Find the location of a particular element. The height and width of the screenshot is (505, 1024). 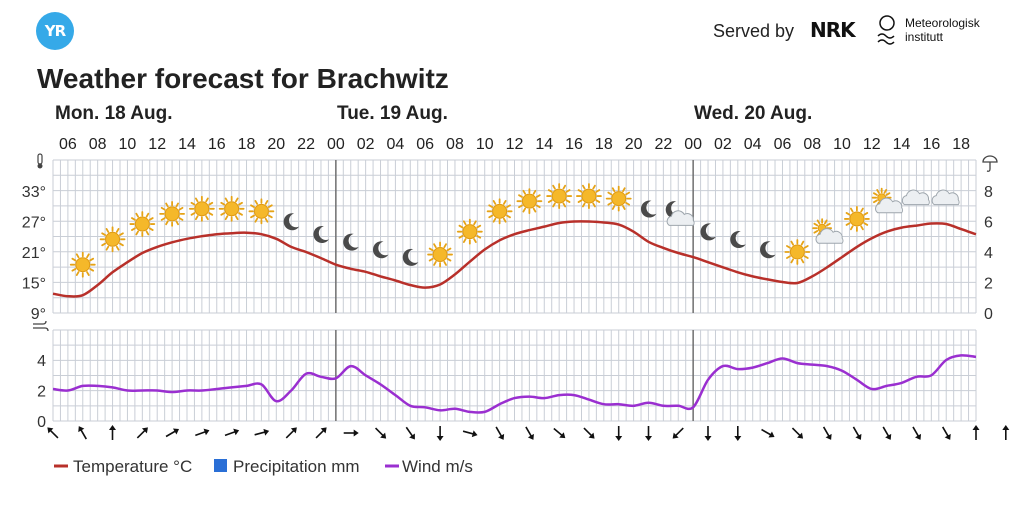

weather-symbol-cloudy-icon is located at coordinates (915, 197).